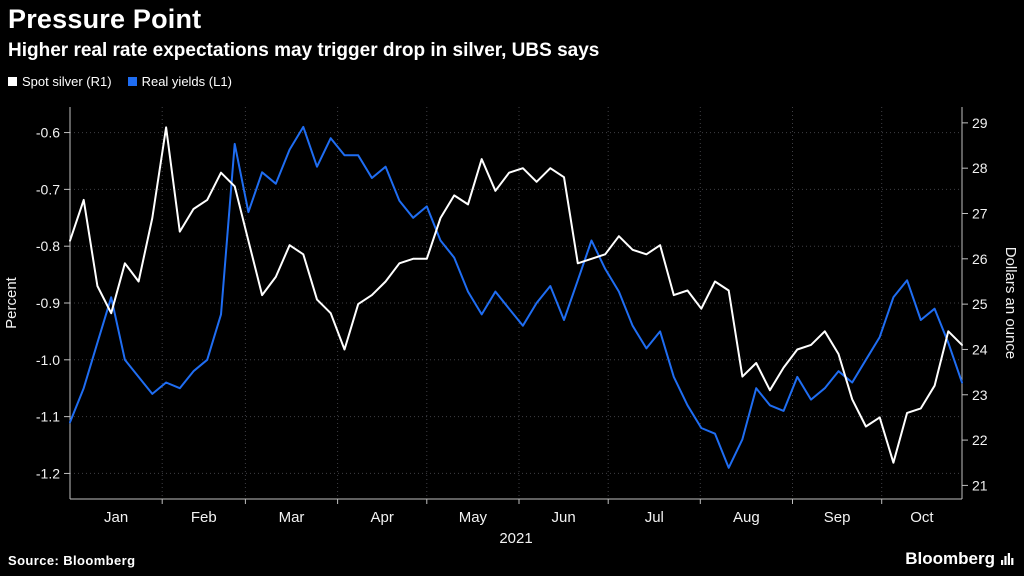 The height and width of the screenshot is (576, 1024). Describe the element at coordinates (980, 259) in the screenshot. I see `right-axis-tick-label: 26` at that location.